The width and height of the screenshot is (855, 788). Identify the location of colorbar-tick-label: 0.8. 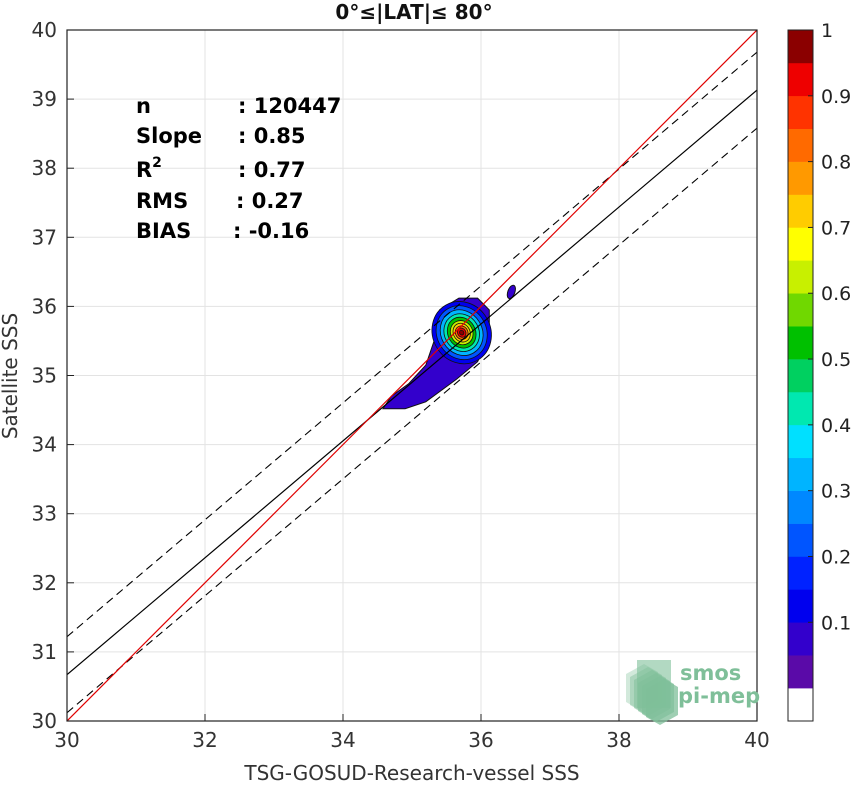
(836, 163).